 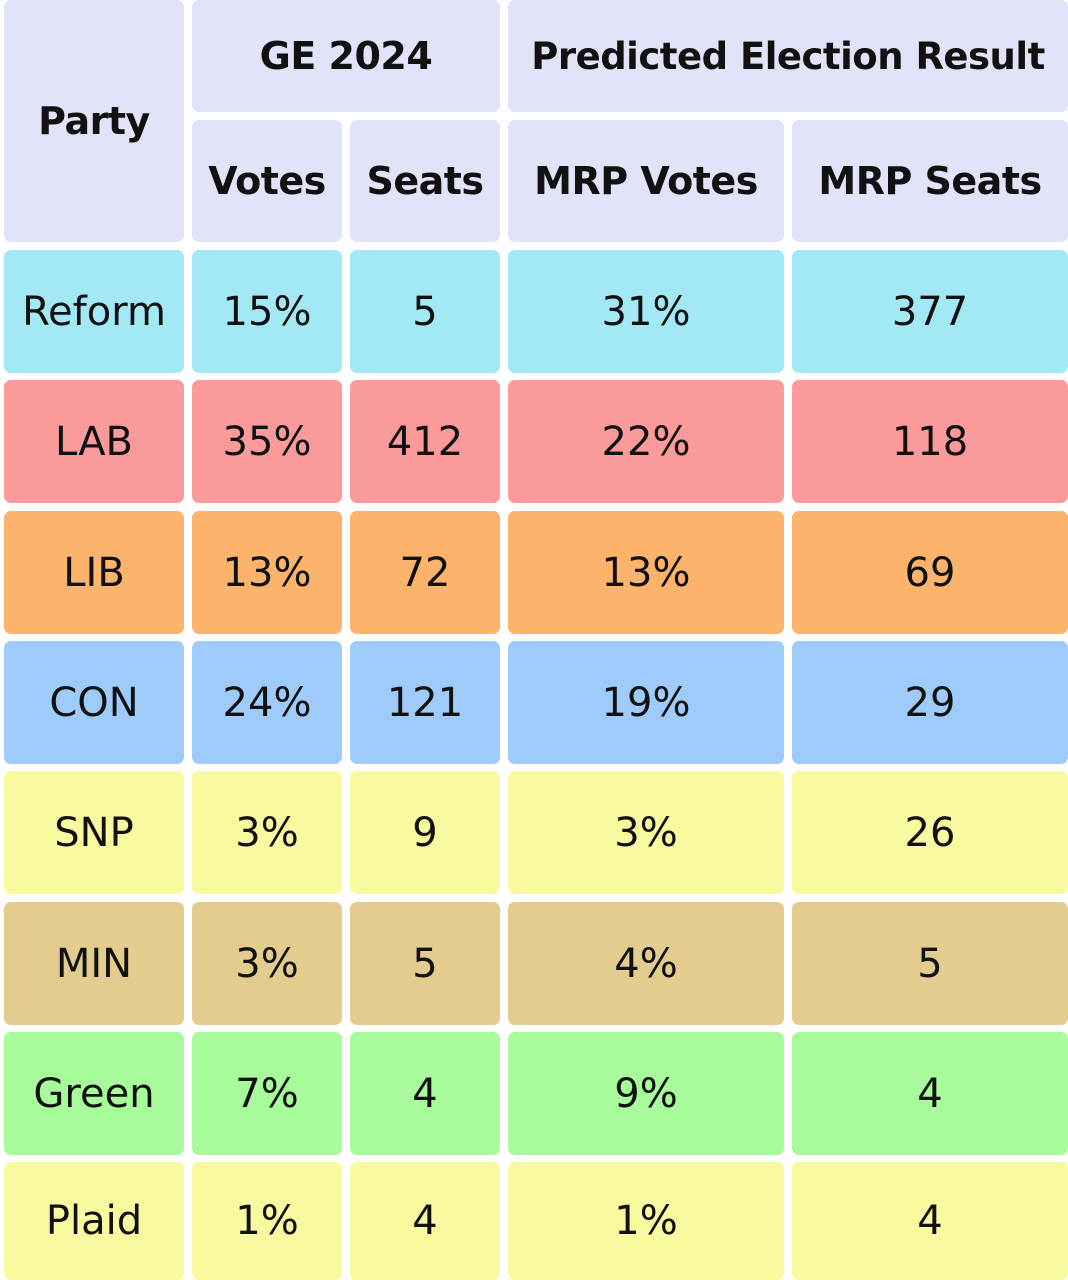 I want to click on header-ge-2024: GE 2024, so click(x=346, y=56).